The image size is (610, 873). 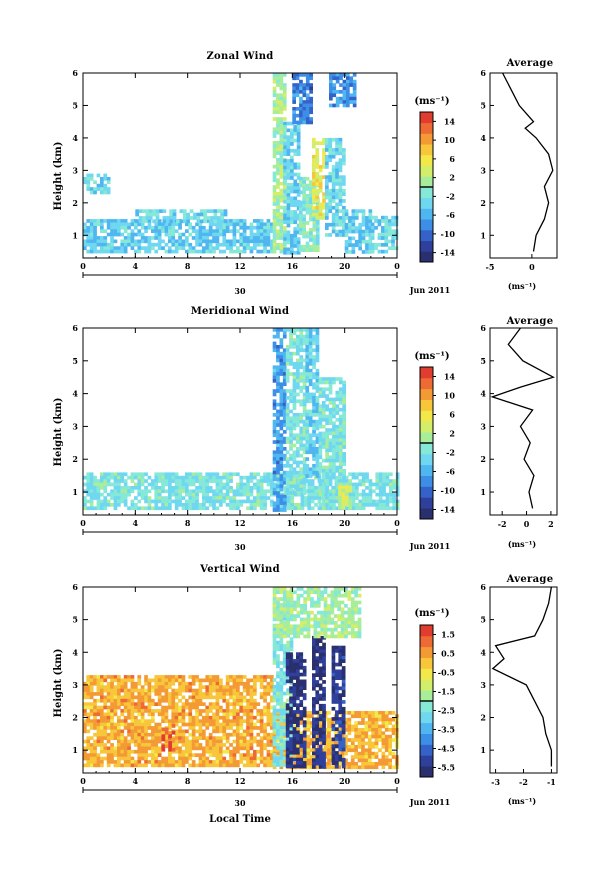 I want to click on y-tick-label: 5, so click(x=75, y=361).